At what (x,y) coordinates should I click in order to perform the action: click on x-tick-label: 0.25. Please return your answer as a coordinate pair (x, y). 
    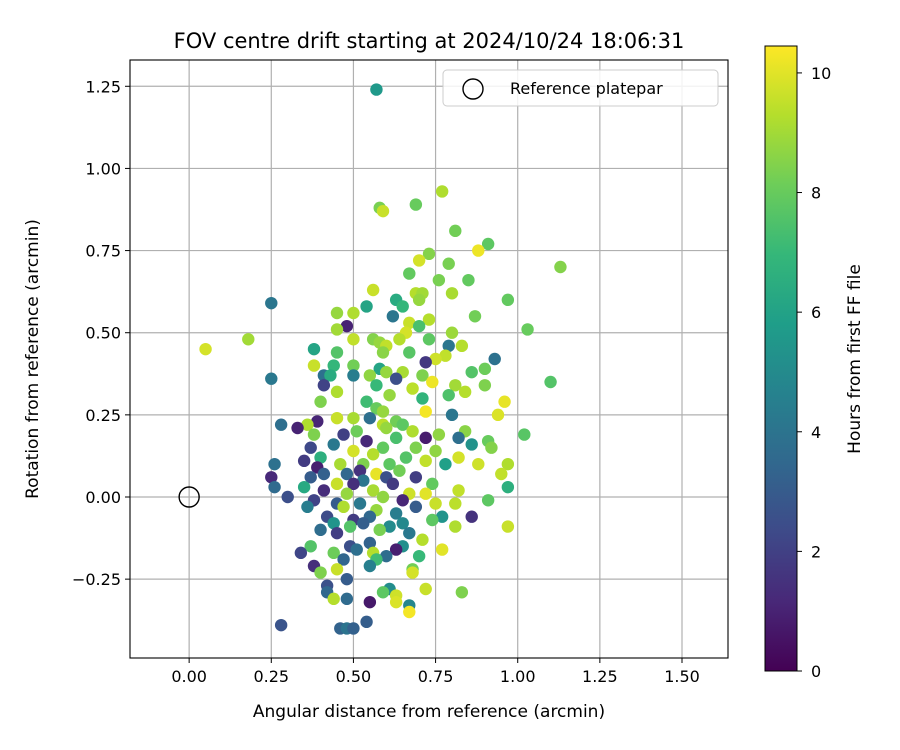
    Looking at the image, I should click on (271, 676).